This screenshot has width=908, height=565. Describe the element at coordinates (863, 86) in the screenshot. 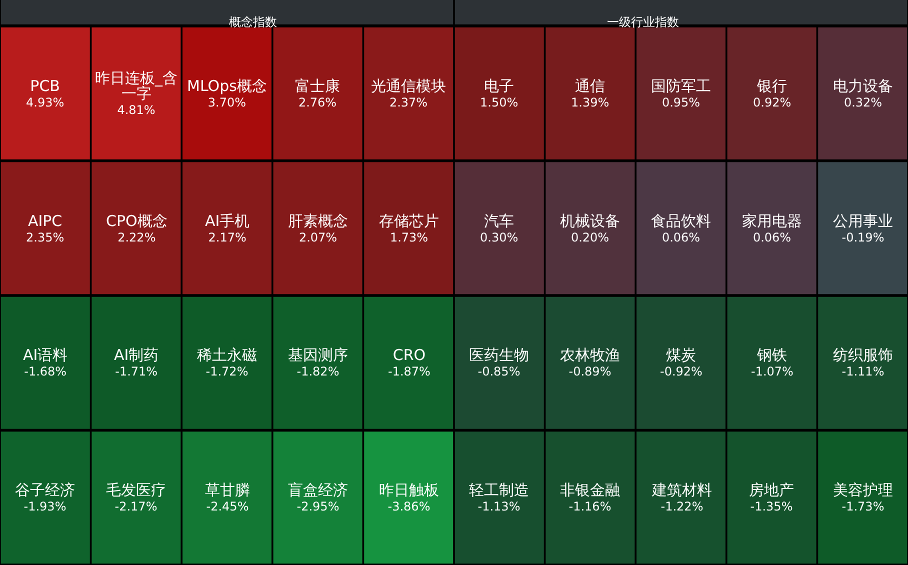

I see `category-label: 电力设备` at that location.